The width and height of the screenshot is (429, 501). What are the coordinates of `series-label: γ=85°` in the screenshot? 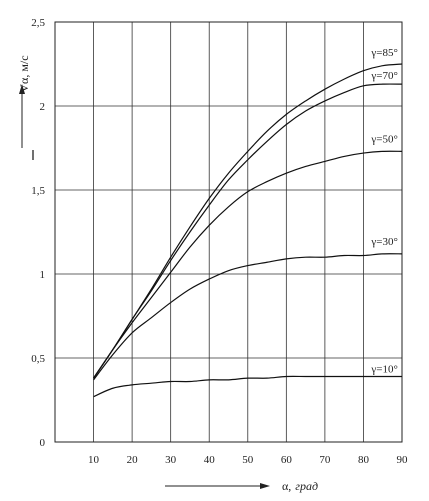 It's located at (383, 53).